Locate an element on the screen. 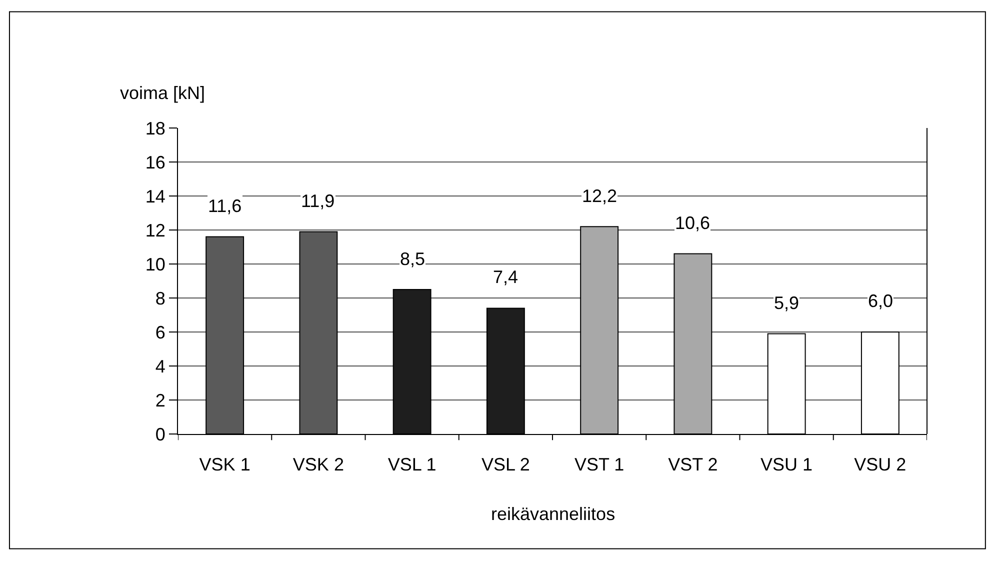  data-label: 5,9 is located at coordinates (787, 303).